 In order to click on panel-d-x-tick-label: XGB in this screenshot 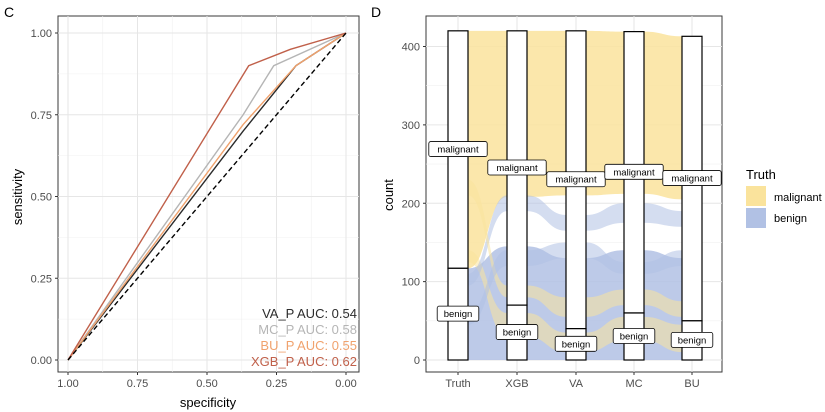, I will do `click(516, 384)`.